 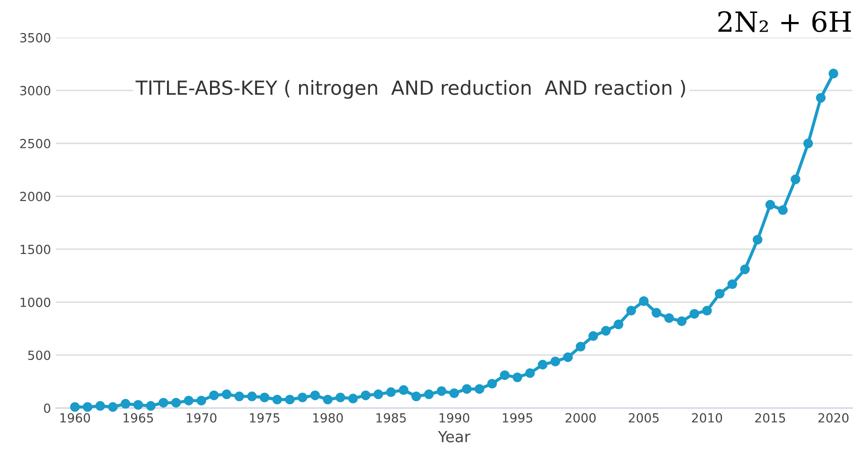 I want to click on x-tick-label: 1970, so click(x=201, y=418).